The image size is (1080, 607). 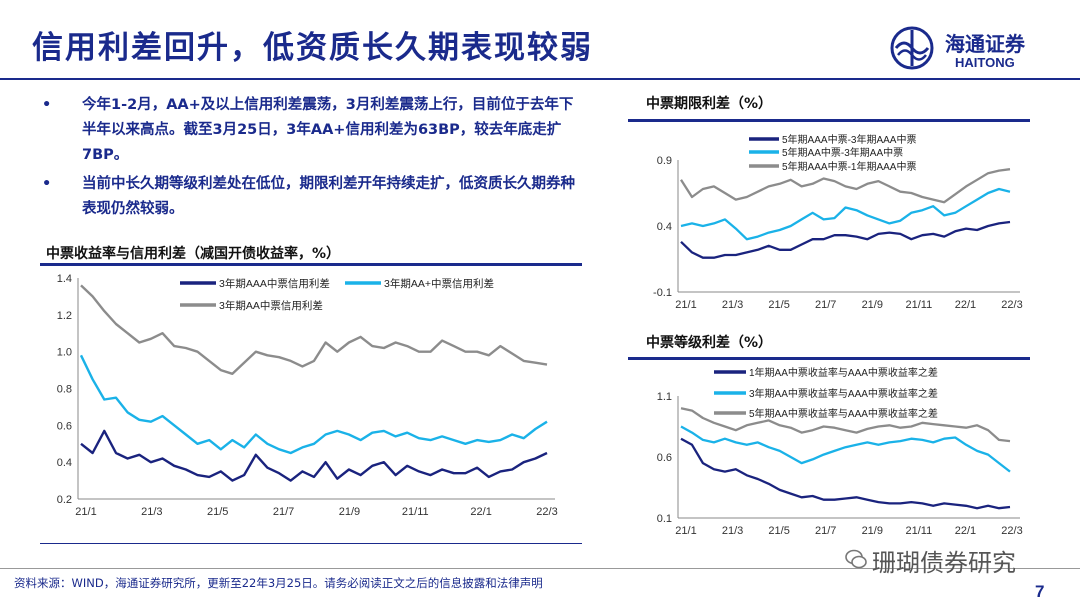 I want to click on footer-divider, so click(x=540, y=568).